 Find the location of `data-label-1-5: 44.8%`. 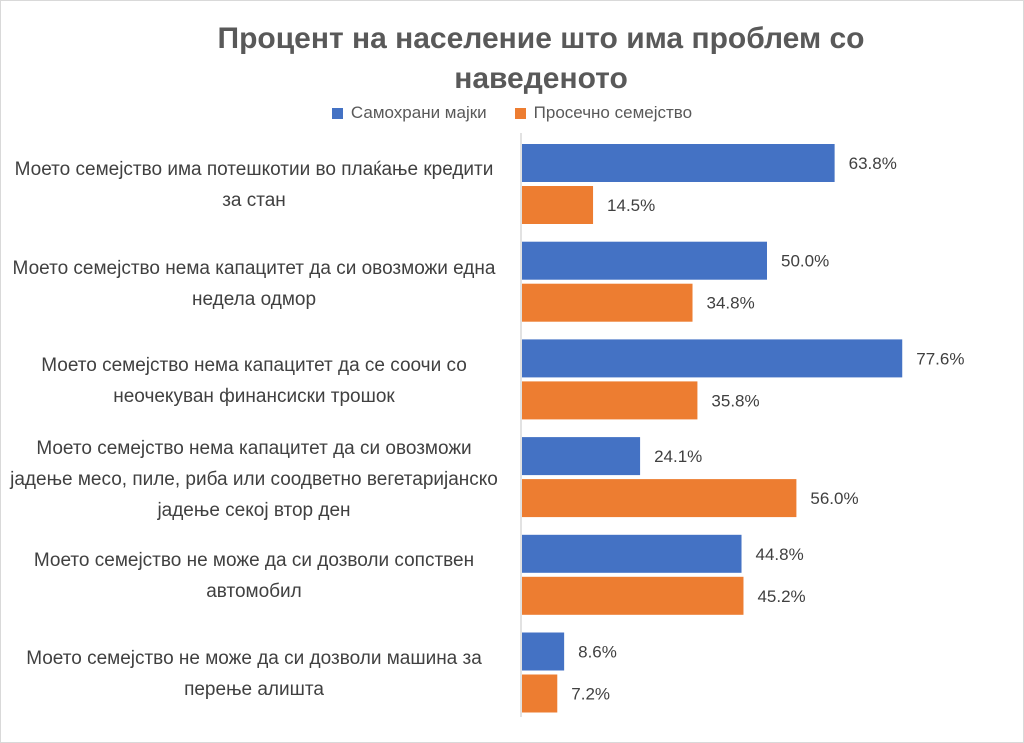

data-label-1-5: 44.8% is located at coordinates (780, 554).